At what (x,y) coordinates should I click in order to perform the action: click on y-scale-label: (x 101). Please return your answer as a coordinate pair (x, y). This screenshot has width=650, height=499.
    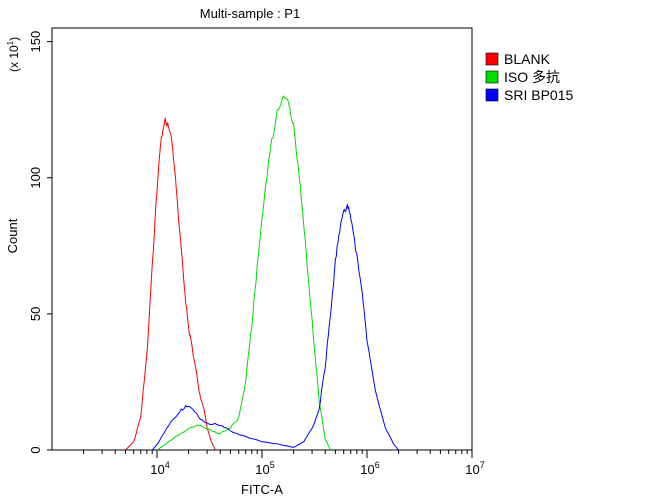
    Looking at the image, I should click on (13, 54).